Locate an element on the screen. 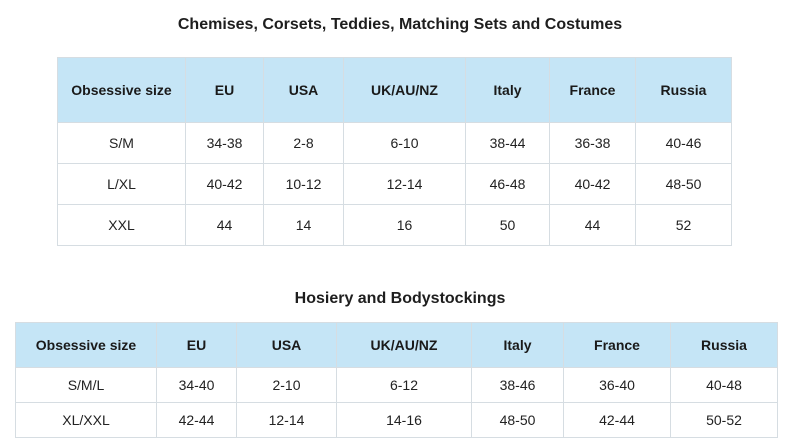 The image size is (800, 448). russia-cell: 50-52 is located at coordinates (724, 420).